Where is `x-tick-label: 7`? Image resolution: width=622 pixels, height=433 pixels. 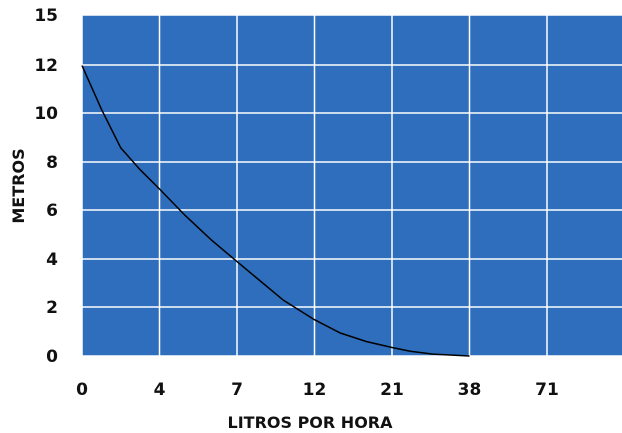
x-tick-label: 7 is located at coordinates (237, 390).